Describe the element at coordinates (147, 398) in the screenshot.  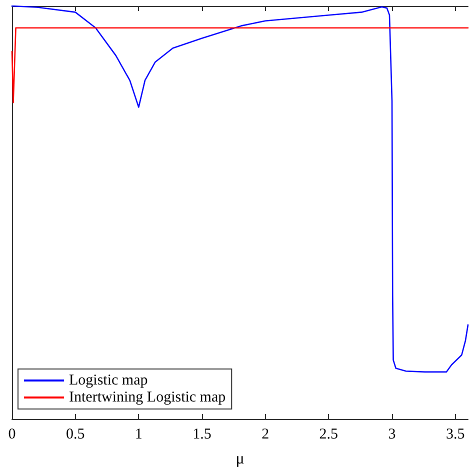
I see `legend-label: Intertwining Logistic map` at that location.